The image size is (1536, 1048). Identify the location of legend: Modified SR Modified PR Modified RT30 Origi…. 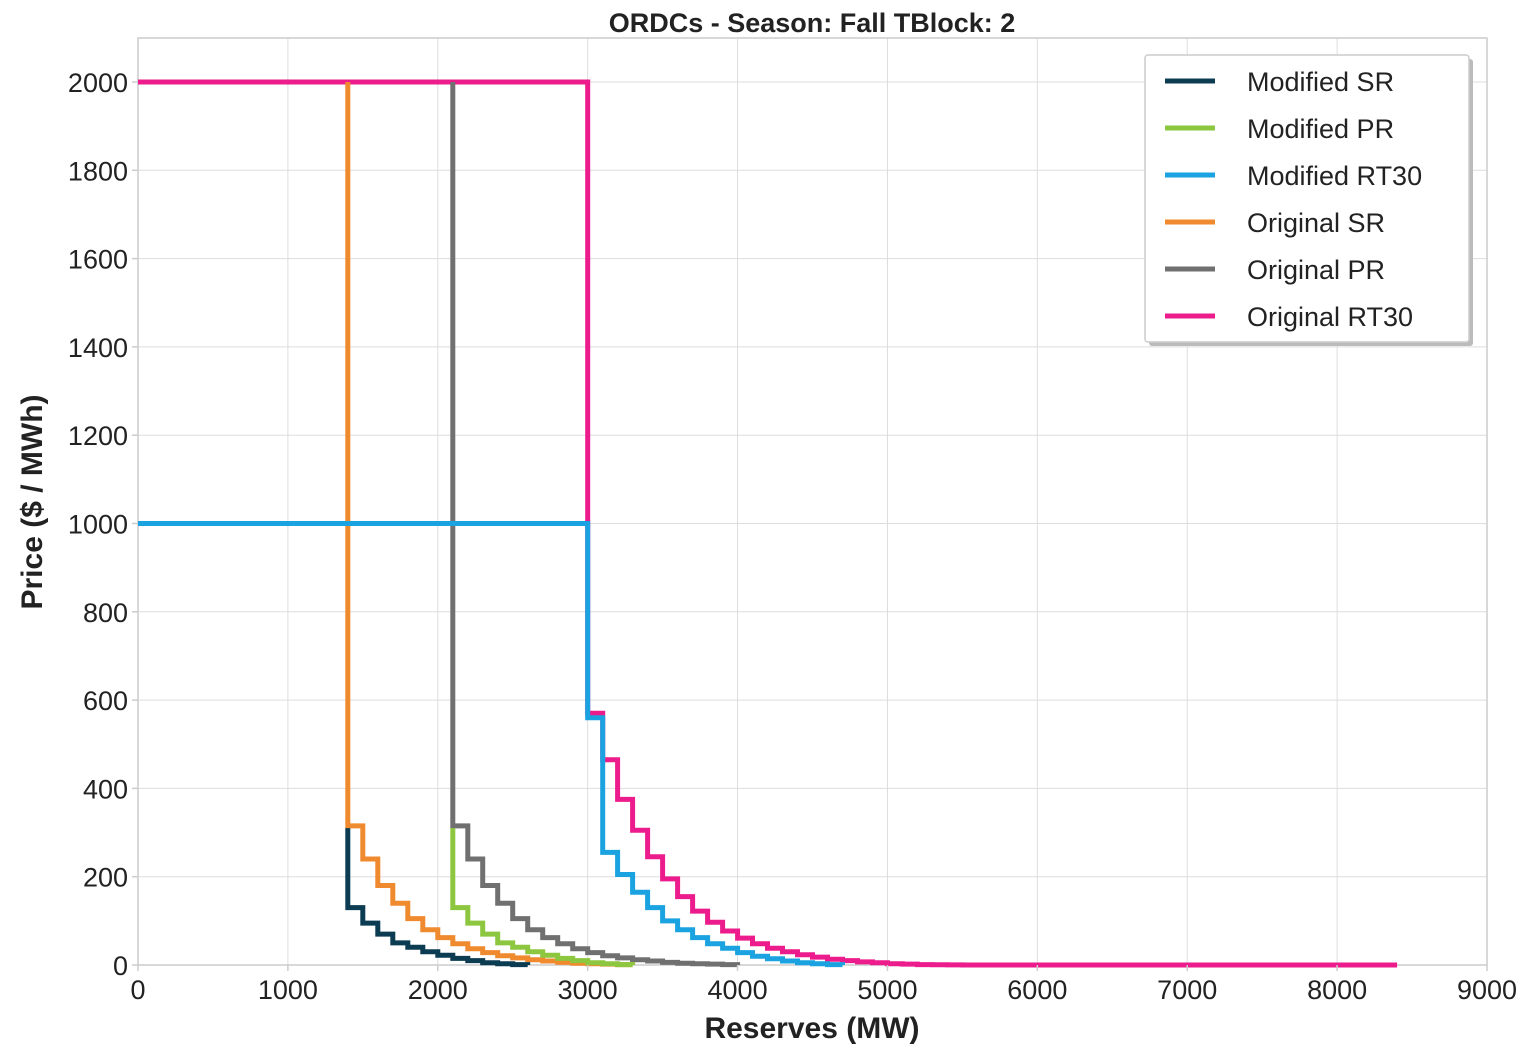
(1308, 200).